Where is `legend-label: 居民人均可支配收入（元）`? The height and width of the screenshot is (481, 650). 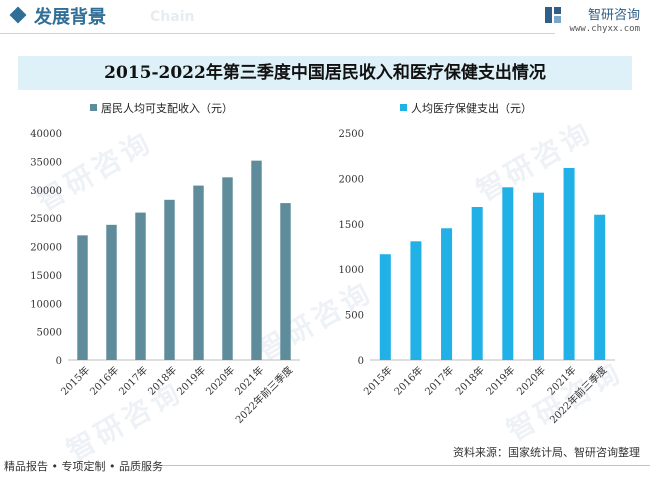 legend-label: 居民人均可支配收入（元） is located at coordinates (167, 108).